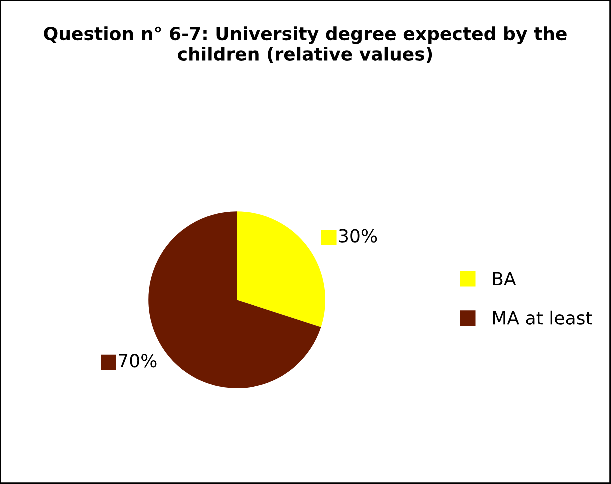  What do you see at coordinates (305, 45) in the screenshot?
I see `chart-title: Question n° 6-7: University degree expected by the children (relative values)` at bounding box center [305, 45].